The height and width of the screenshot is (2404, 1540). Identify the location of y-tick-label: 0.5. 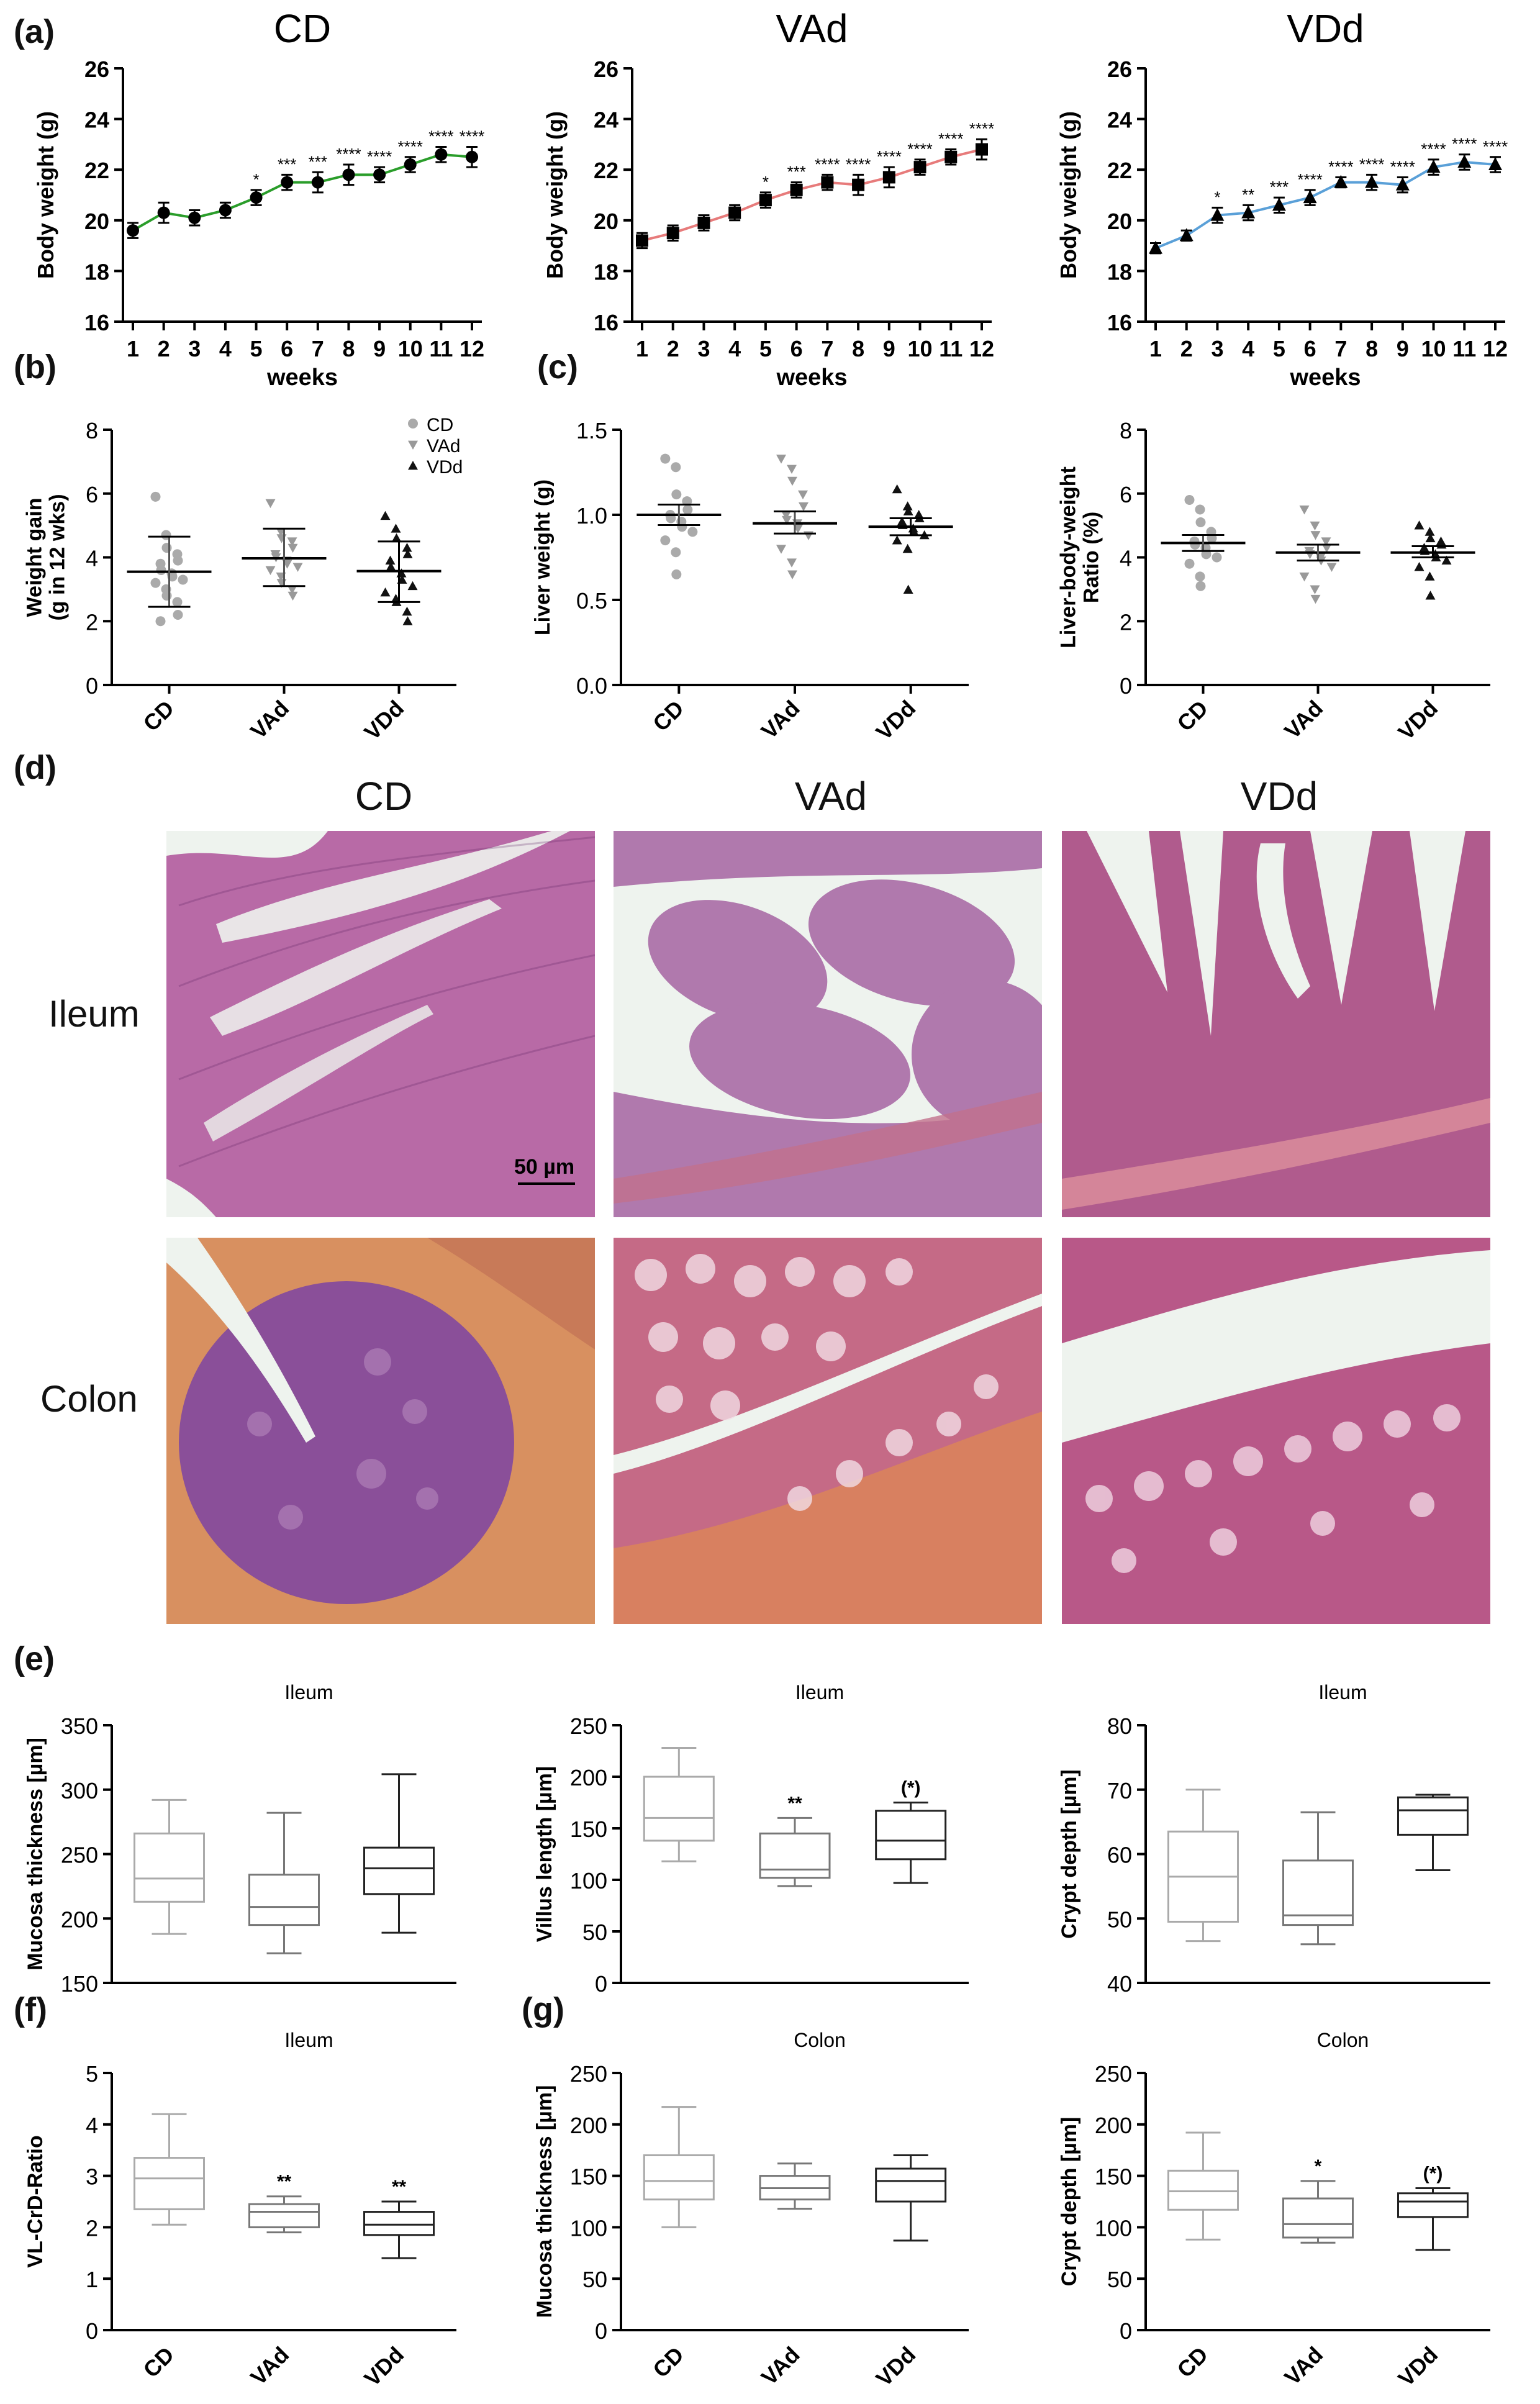
(591, 601).